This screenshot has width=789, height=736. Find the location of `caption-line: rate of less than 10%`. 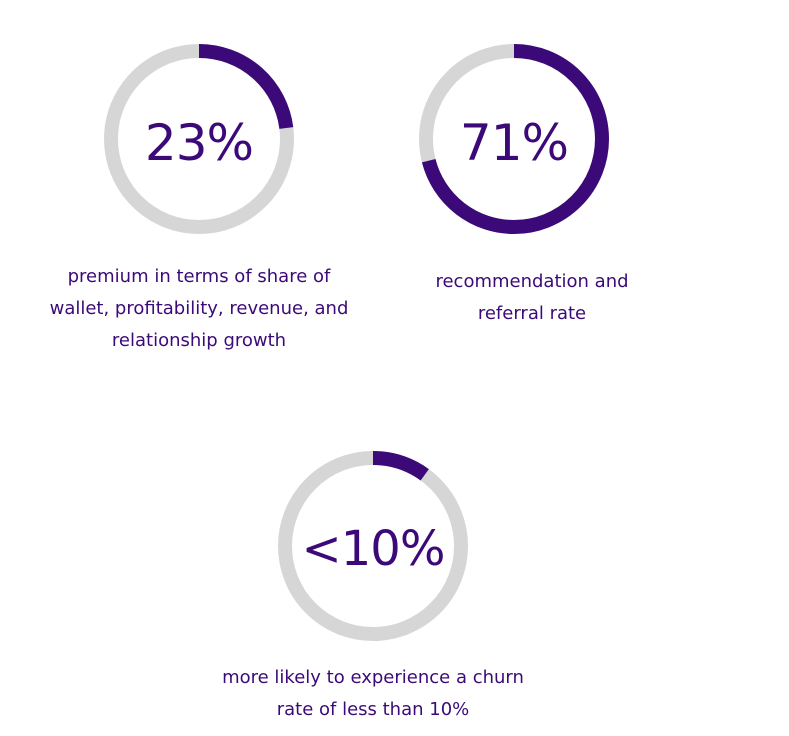

caption-line: rate of less than 10% is located at coordinates (373, 709).